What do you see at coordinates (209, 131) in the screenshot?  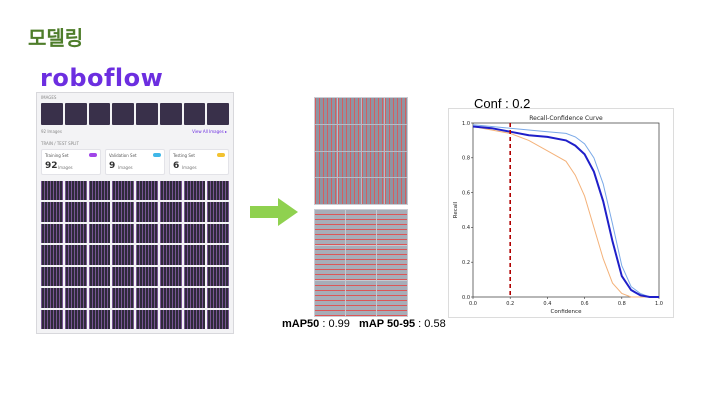 I see `view-all-images-link: View All Images ▸` at bounding box center [209, 131].